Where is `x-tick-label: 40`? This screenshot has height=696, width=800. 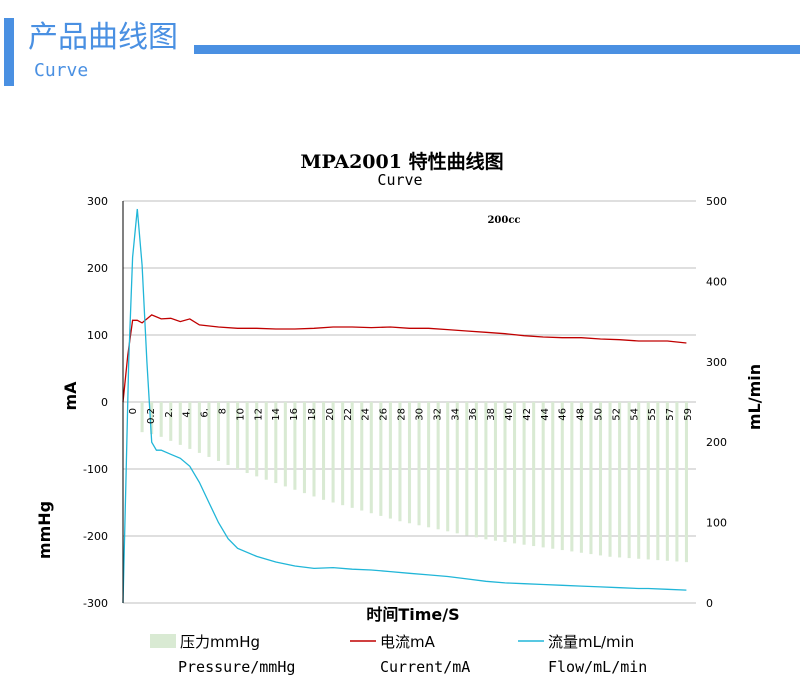
x-tick-label: 40 is located at coordinates (509, 414).